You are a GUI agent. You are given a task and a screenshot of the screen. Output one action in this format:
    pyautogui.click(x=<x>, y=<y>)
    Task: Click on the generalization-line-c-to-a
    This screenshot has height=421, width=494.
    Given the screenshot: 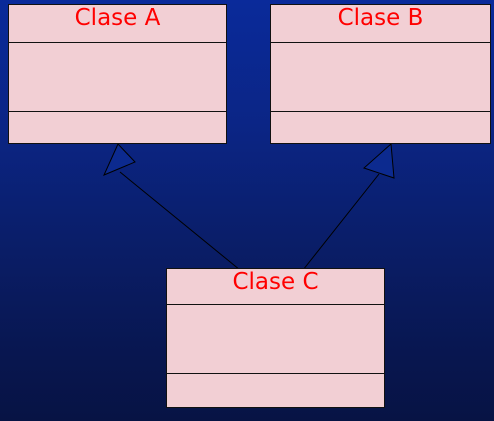 What is the action you would take?
    pyautogui.click(x=180, y=221)
    